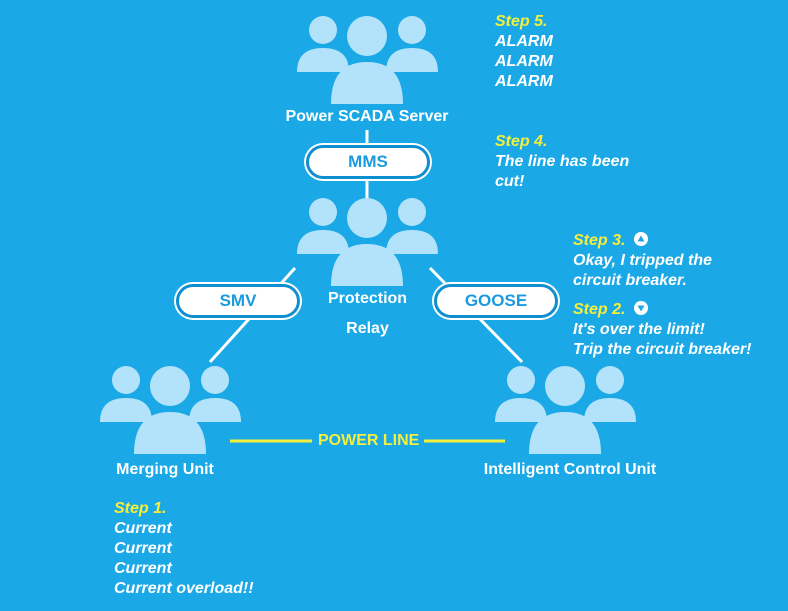  Describe the element at coordinates (599, 309) in the screenshot. I see `step2-title: Step 2.` at that location.